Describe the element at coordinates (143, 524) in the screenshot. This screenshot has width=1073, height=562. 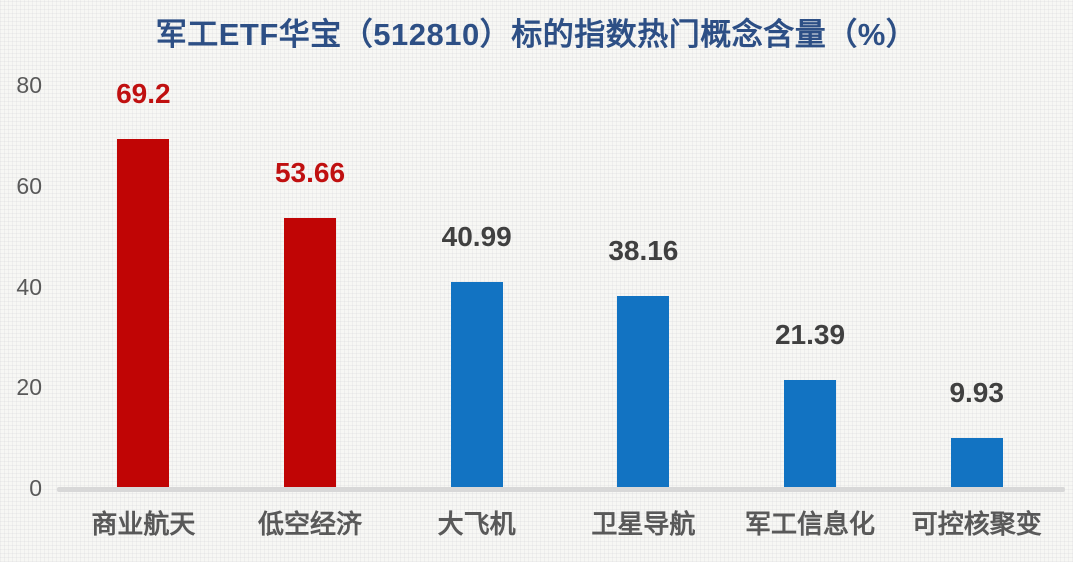
I see `category-label: 商业航天` at that location.